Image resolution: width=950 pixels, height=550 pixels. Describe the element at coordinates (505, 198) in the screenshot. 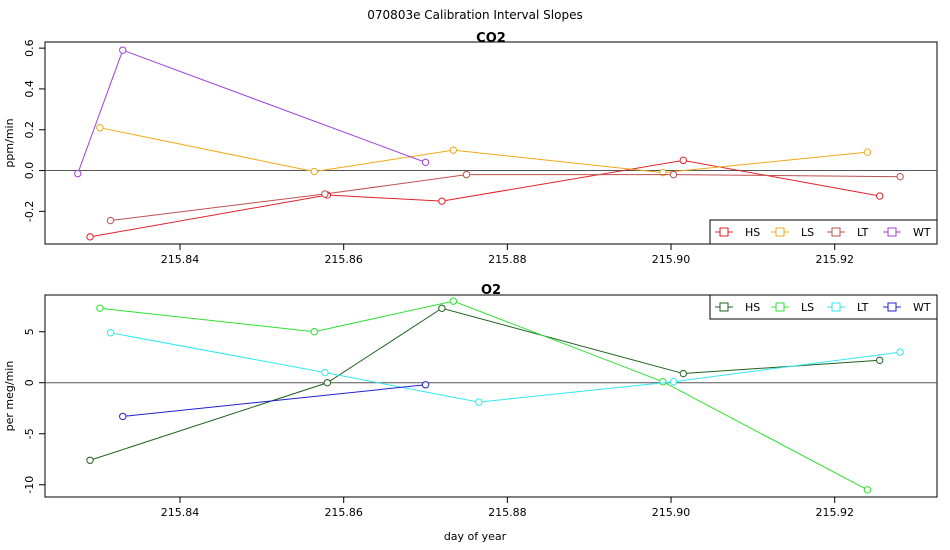

I see `co2-series-lt-line` at that location.